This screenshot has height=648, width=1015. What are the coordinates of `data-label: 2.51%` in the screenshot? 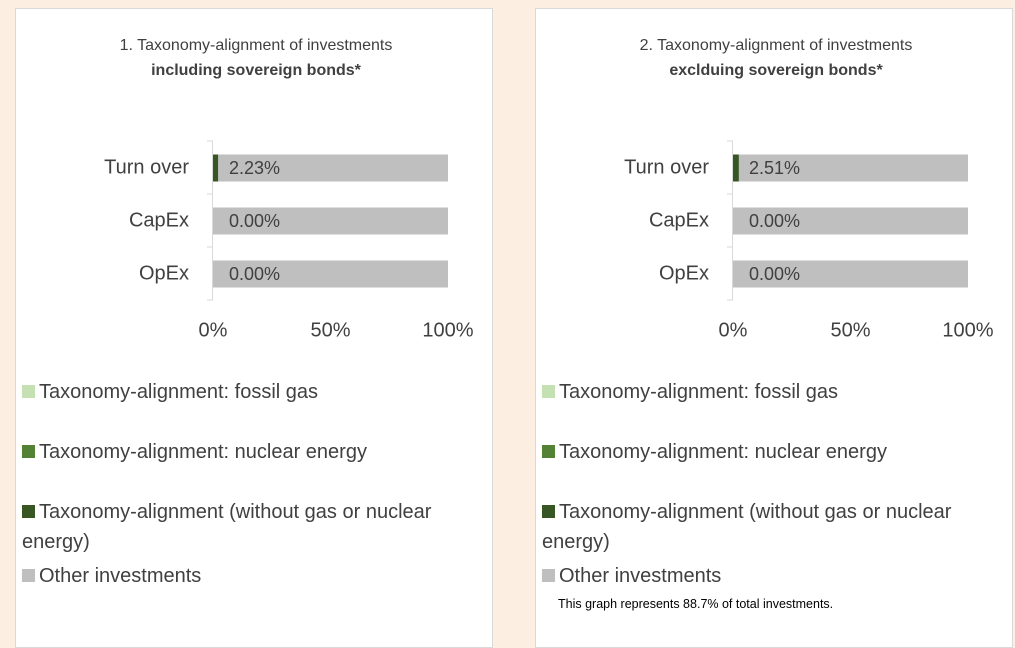 It's located at (774, 168).